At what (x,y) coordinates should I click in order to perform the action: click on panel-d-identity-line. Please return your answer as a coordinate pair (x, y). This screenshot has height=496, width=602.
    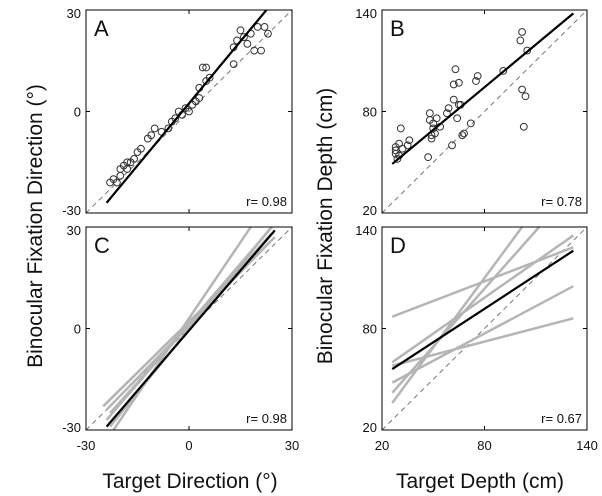
    Looking at the image, I should click on (484, 328).